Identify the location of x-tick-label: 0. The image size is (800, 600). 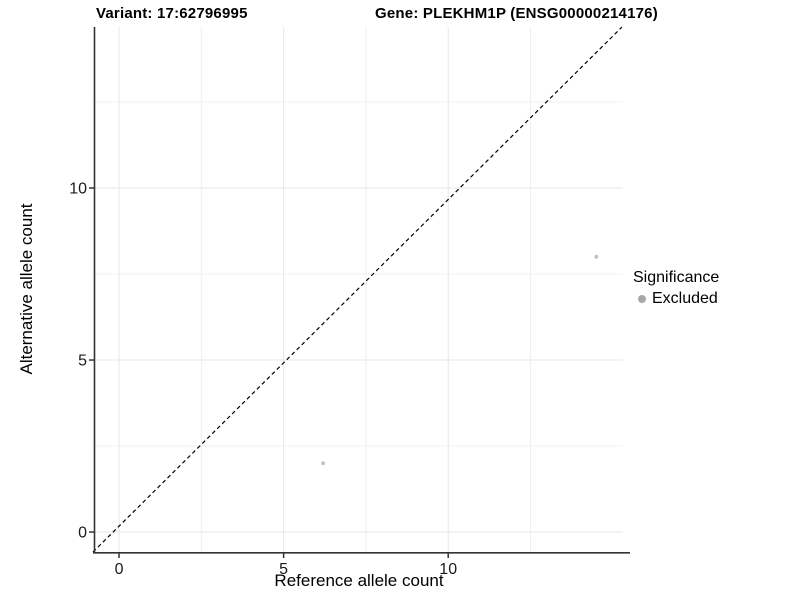
(119, 569).